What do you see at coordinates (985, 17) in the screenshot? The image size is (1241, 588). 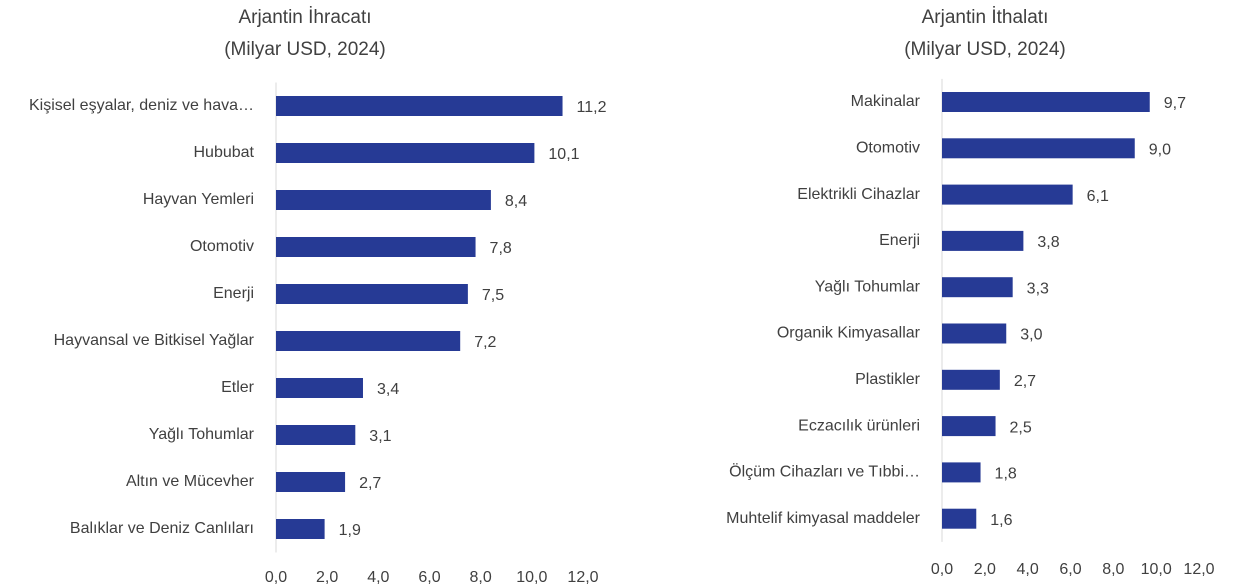 I see `chart-title: Arjantin İthalatı` at bounding box center [985, 17].